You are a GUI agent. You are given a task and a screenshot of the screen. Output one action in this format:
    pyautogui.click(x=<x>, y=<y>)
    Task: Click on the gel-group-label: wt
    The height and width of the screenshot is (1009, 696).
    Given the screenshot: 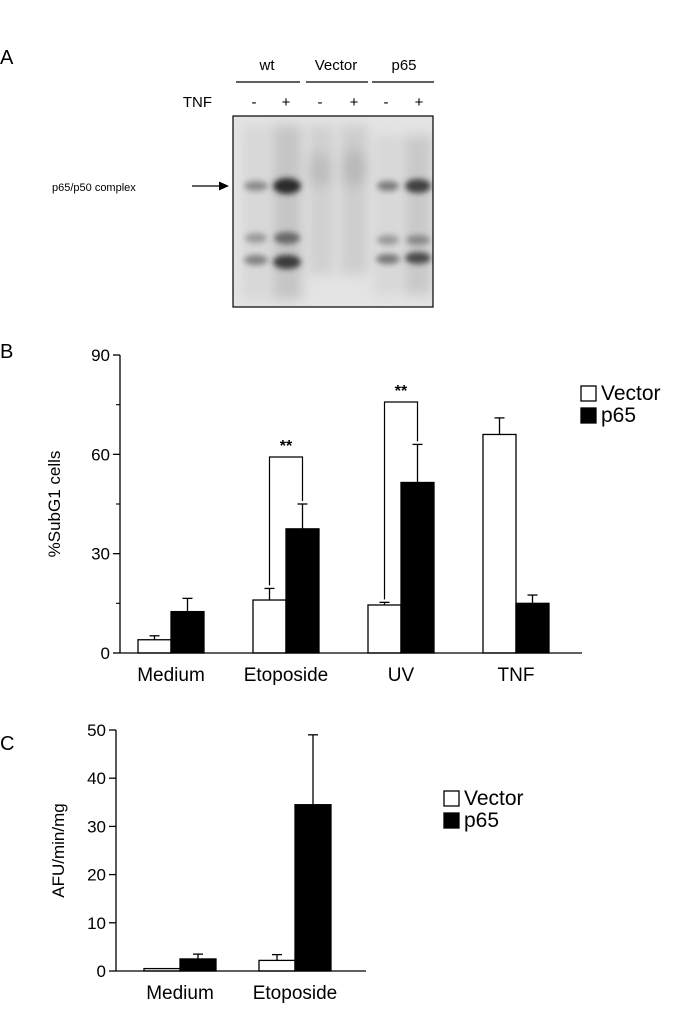 What is the action you would take?
    pyautogui.click(x=267, y=65)
    